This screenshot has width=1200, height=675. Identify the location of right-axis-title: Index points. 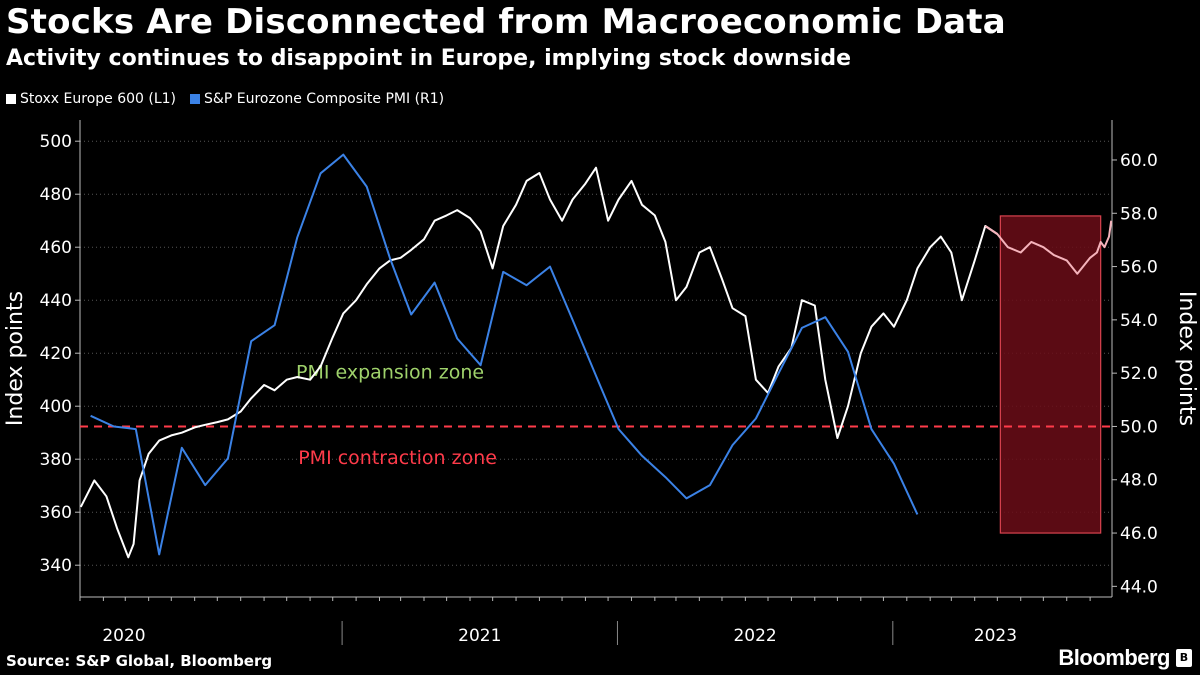
(1186, 358).